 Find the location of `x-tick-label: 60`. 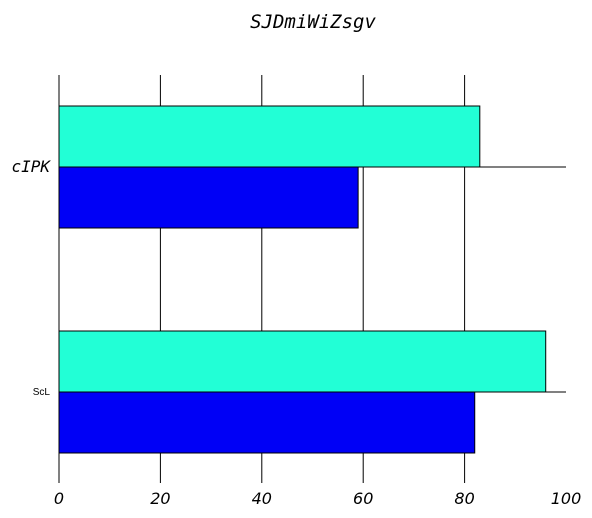

x-tick-label: 60 is located at coordinates (363, 498).